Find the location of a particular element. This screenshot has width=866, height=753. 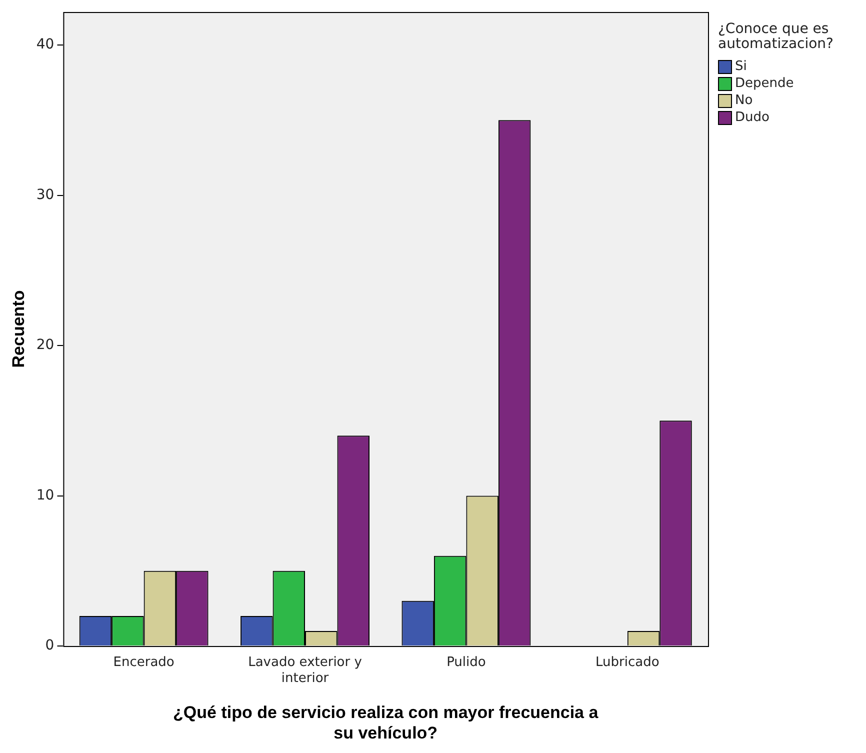

legend-label: Depende is located at coordinates (764, 83).